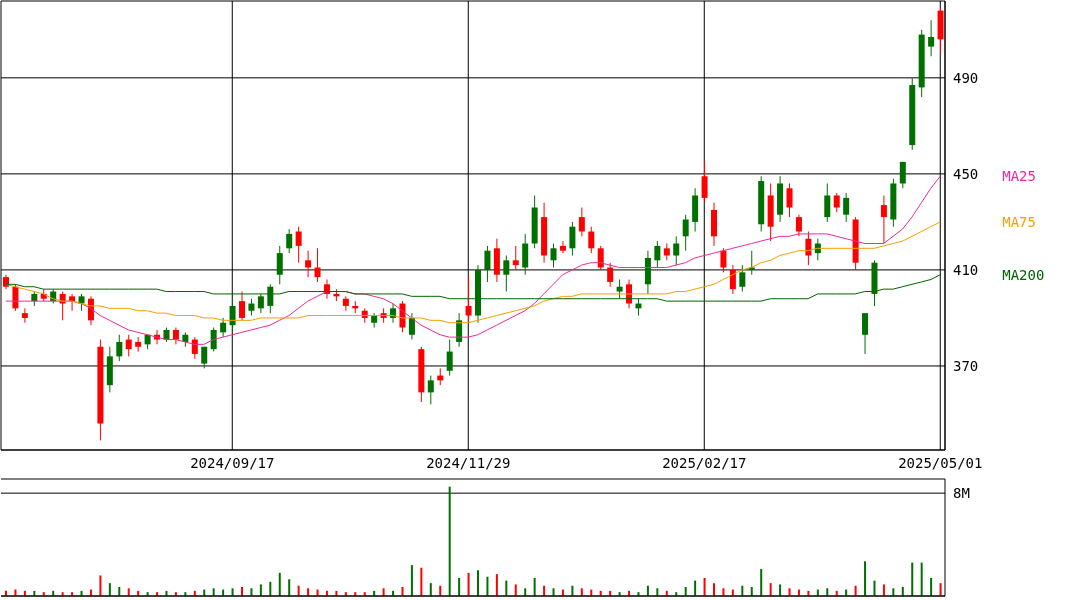 This screenshot has width=1065, height=600. I want to click on x-tick-label: 2024/09/17, so click(232, 462).